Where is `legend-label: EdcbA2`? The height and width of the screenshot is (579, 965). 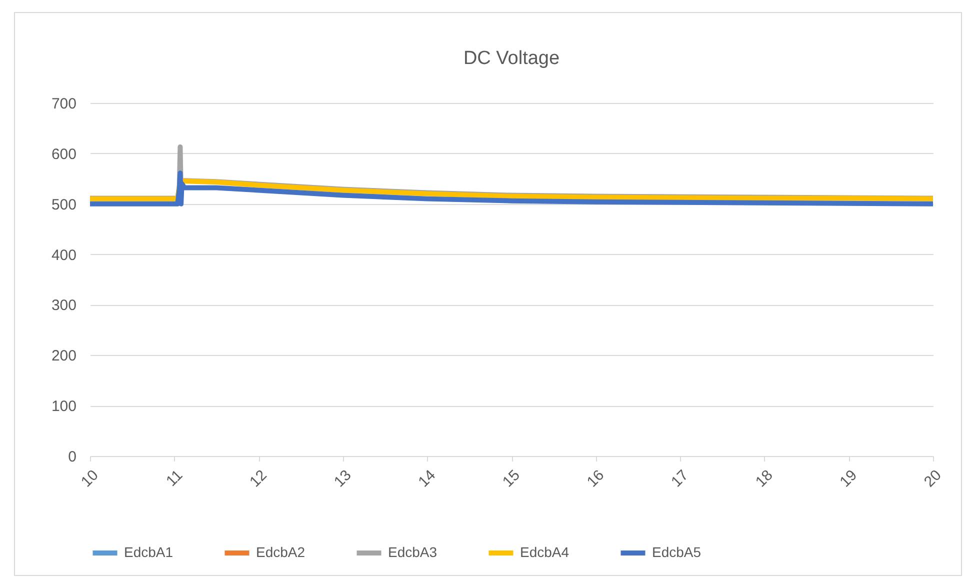
legend-label: EdcbA2 is located at coordinates (281, 552).